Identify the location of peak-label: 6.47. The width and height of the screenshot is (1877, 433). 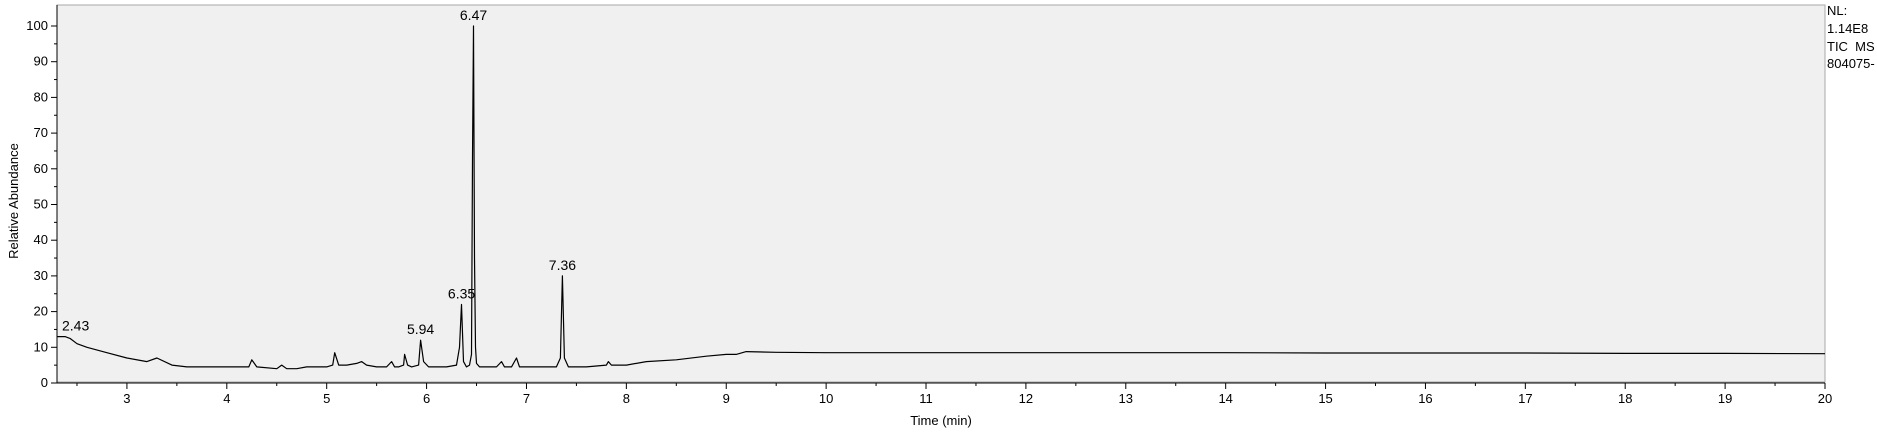
(473, 15).